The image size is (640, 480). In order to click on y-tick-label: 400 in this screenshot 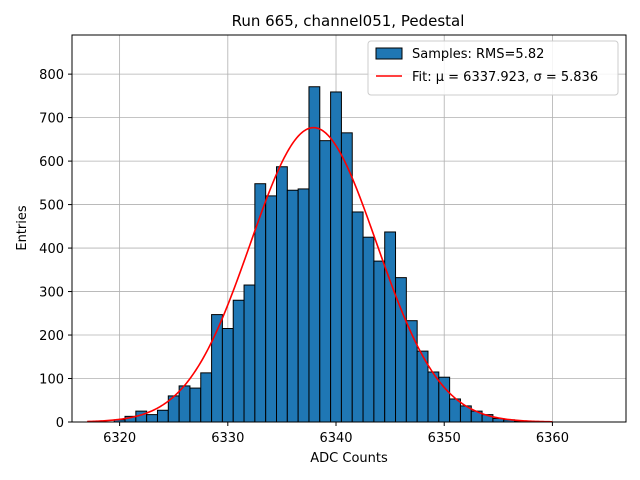, I will do `click(51, 249)`.